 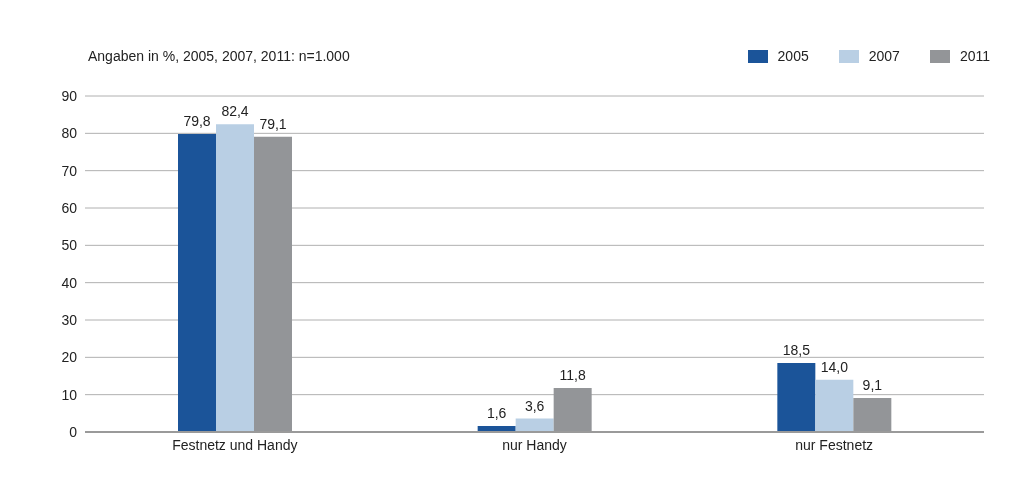 I want to click on data-label: 18,5, so click(x=796, y=349).